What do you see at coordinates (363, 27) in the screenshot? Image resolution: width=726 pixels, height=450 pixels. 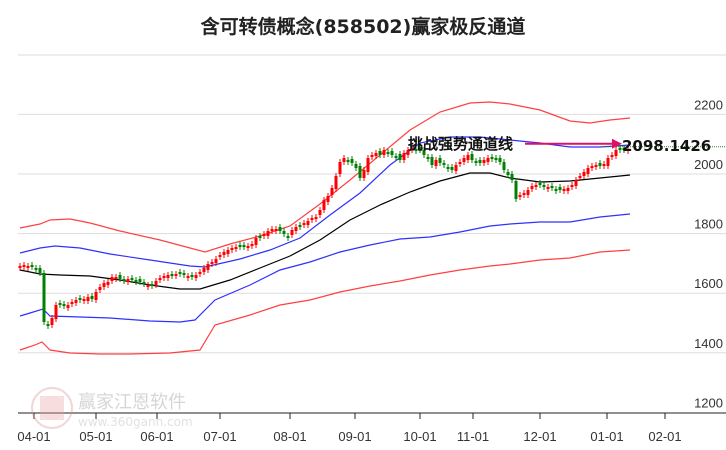 I see `chart-title: 含可转债概念(858502)赢家极反通道` at bounding box center [363, 27].